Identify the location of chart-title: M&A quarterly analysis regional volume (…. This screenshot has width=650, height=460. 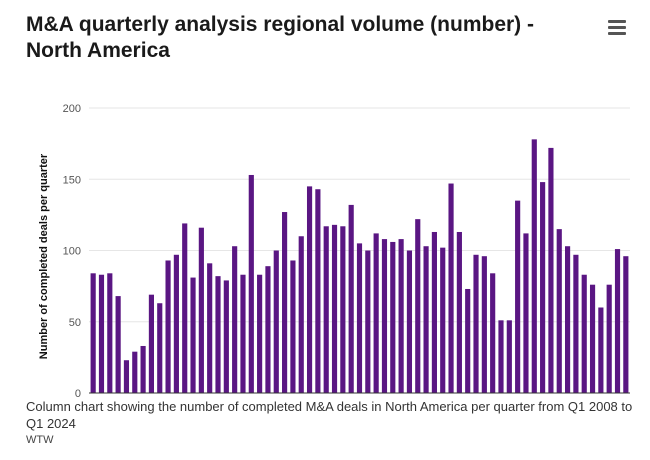
(280, 37).